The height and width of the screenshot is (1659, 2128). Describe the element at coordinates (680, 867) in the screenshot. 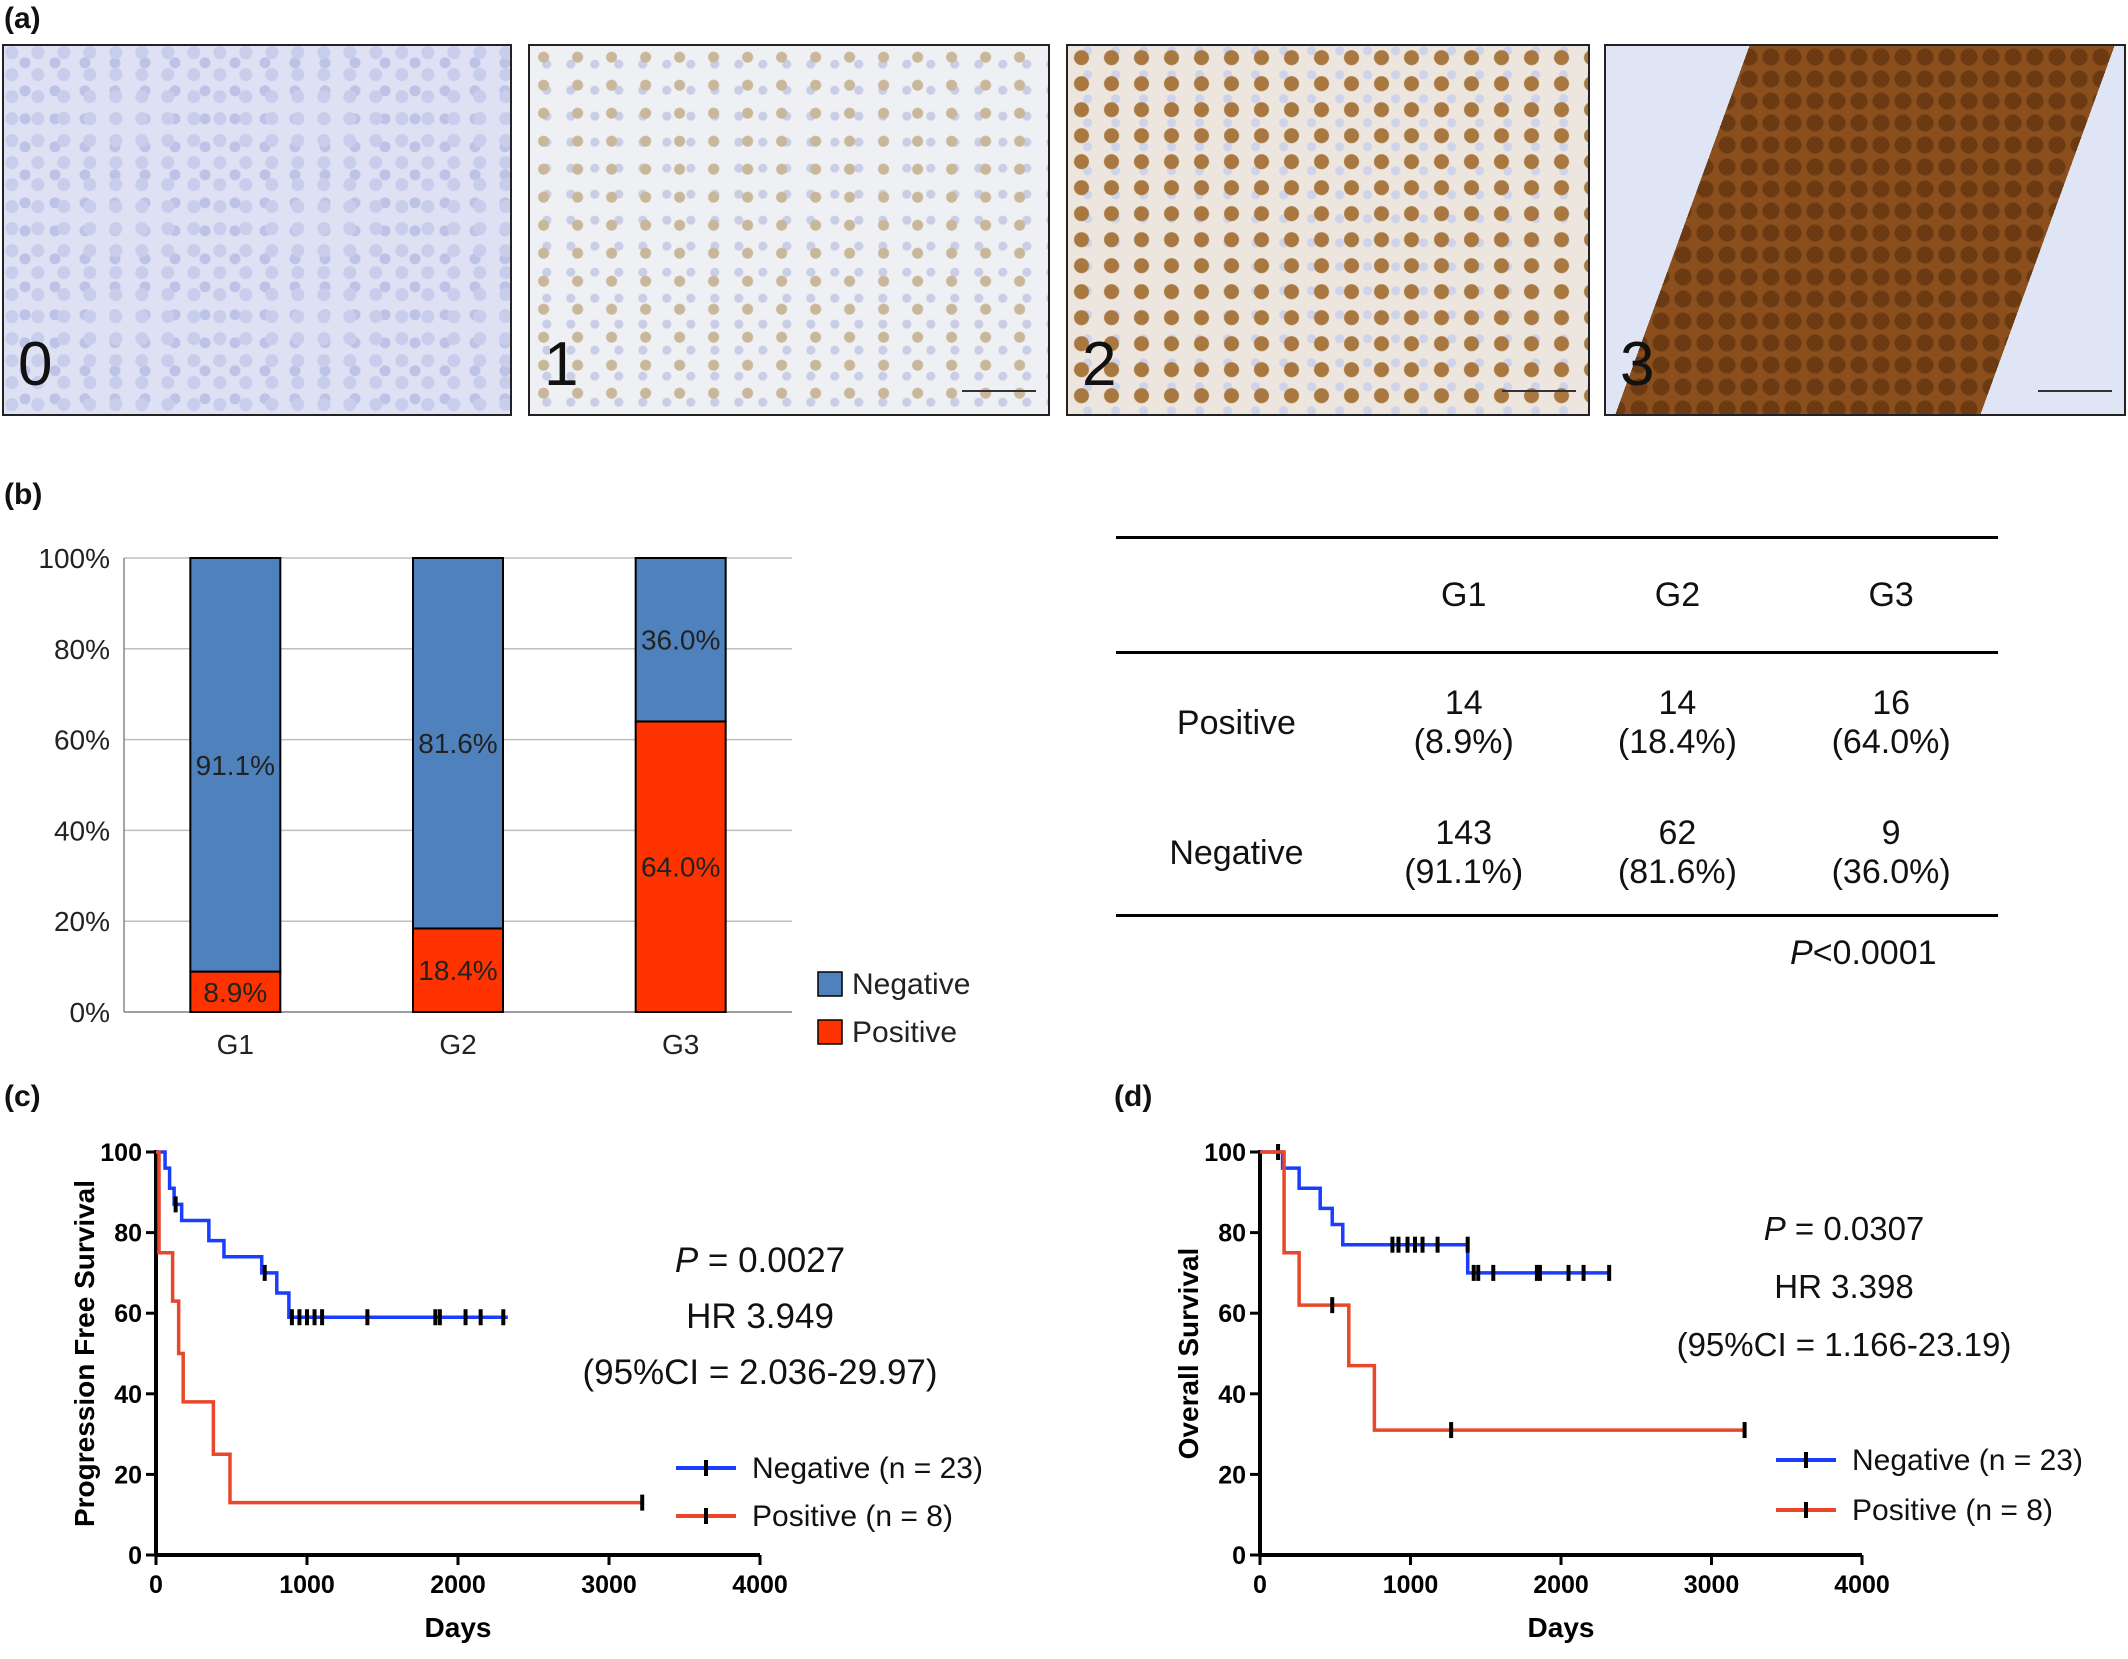

I see `data-label-positive: 64.0%` at that location.